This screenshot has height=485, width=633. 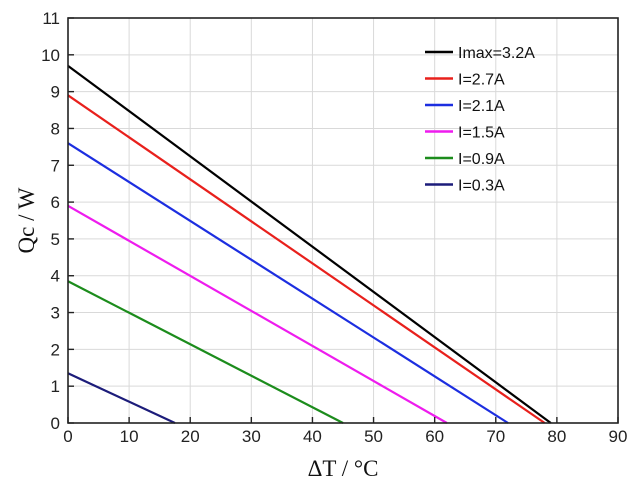 What do you see at coordinates (55, 202) in the screenshot?
I see `y-tick-label: 6` at bounding box center [55, 202].